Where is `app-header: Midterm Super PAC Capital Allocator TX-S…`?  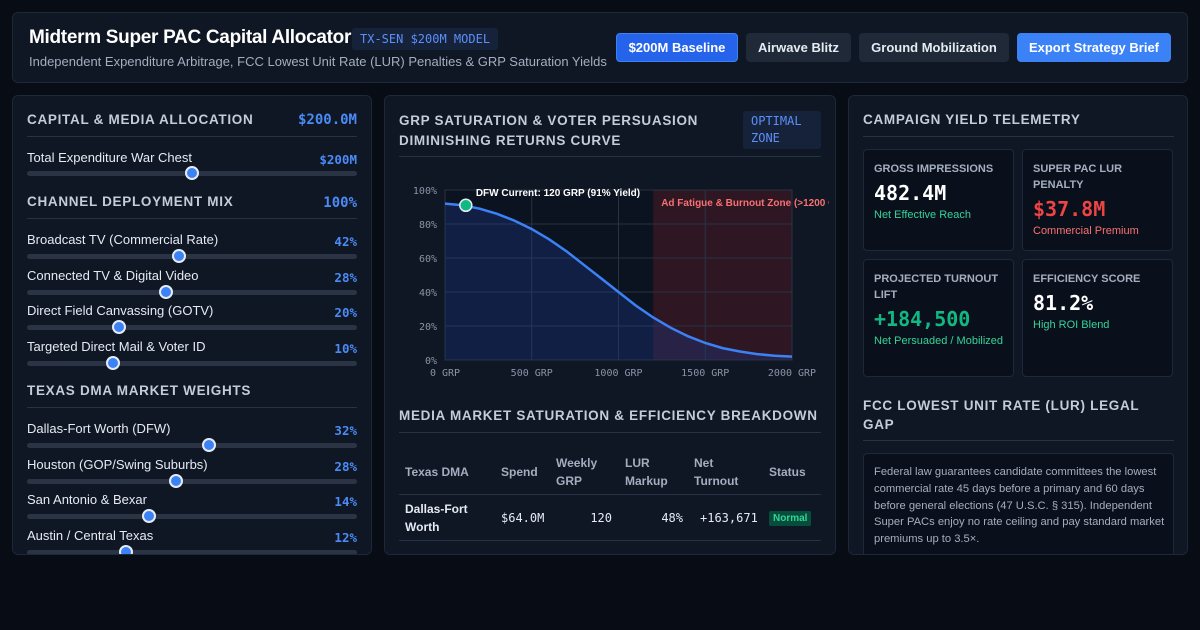
app-header: Midterm Super PAC Capital Allocator TX-S… is located at coordinates (600, 47).